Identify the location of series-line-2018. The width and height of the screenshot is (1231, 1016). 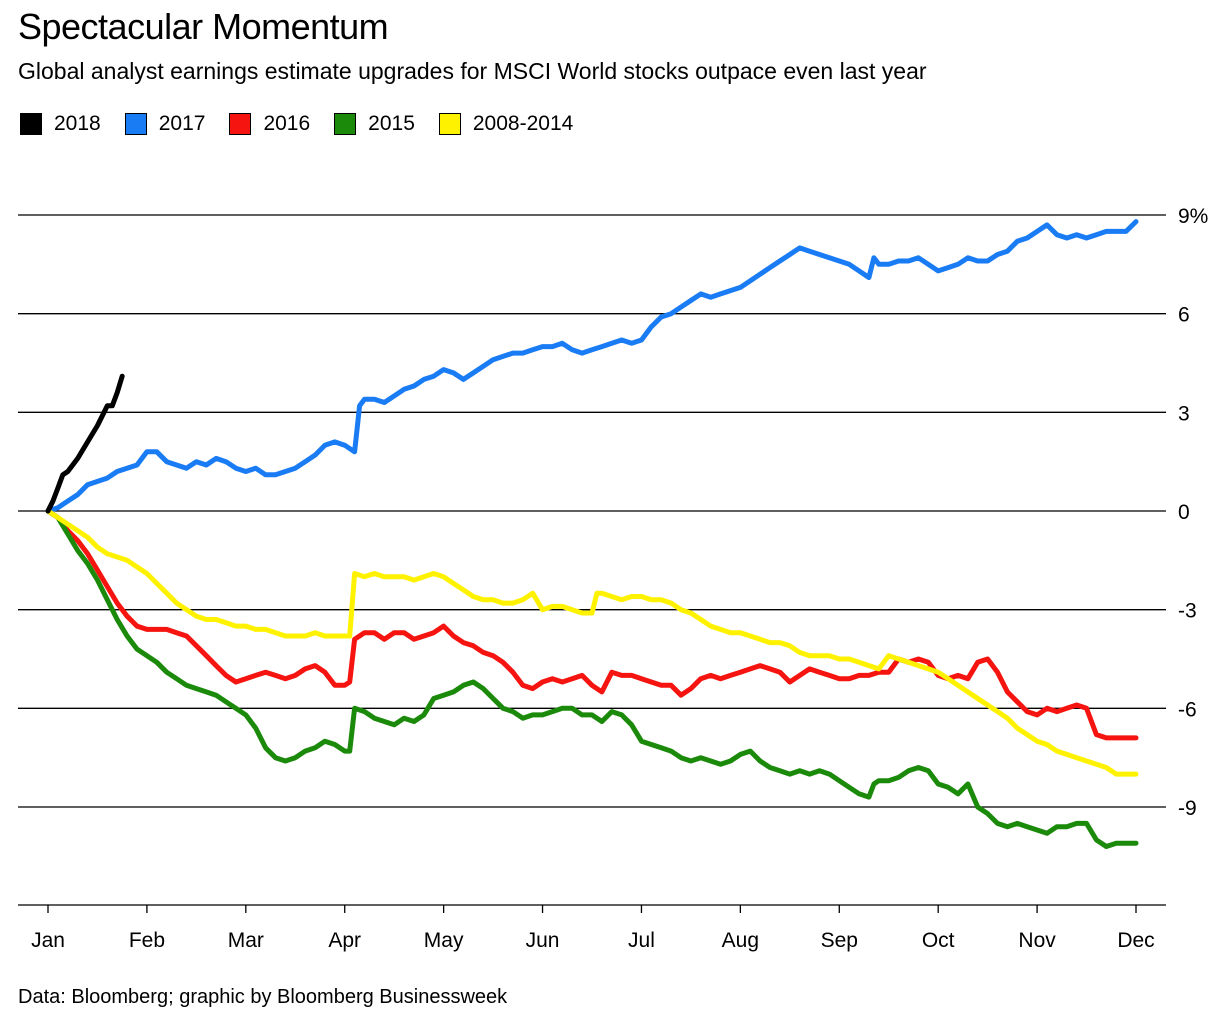
(85, 443).